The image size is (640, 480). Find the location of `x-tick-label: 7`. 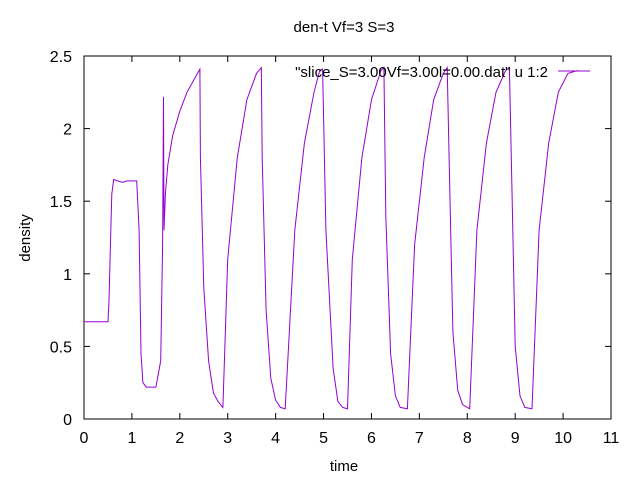

x-tick-label: 7 is located at coordinates (419, 438).